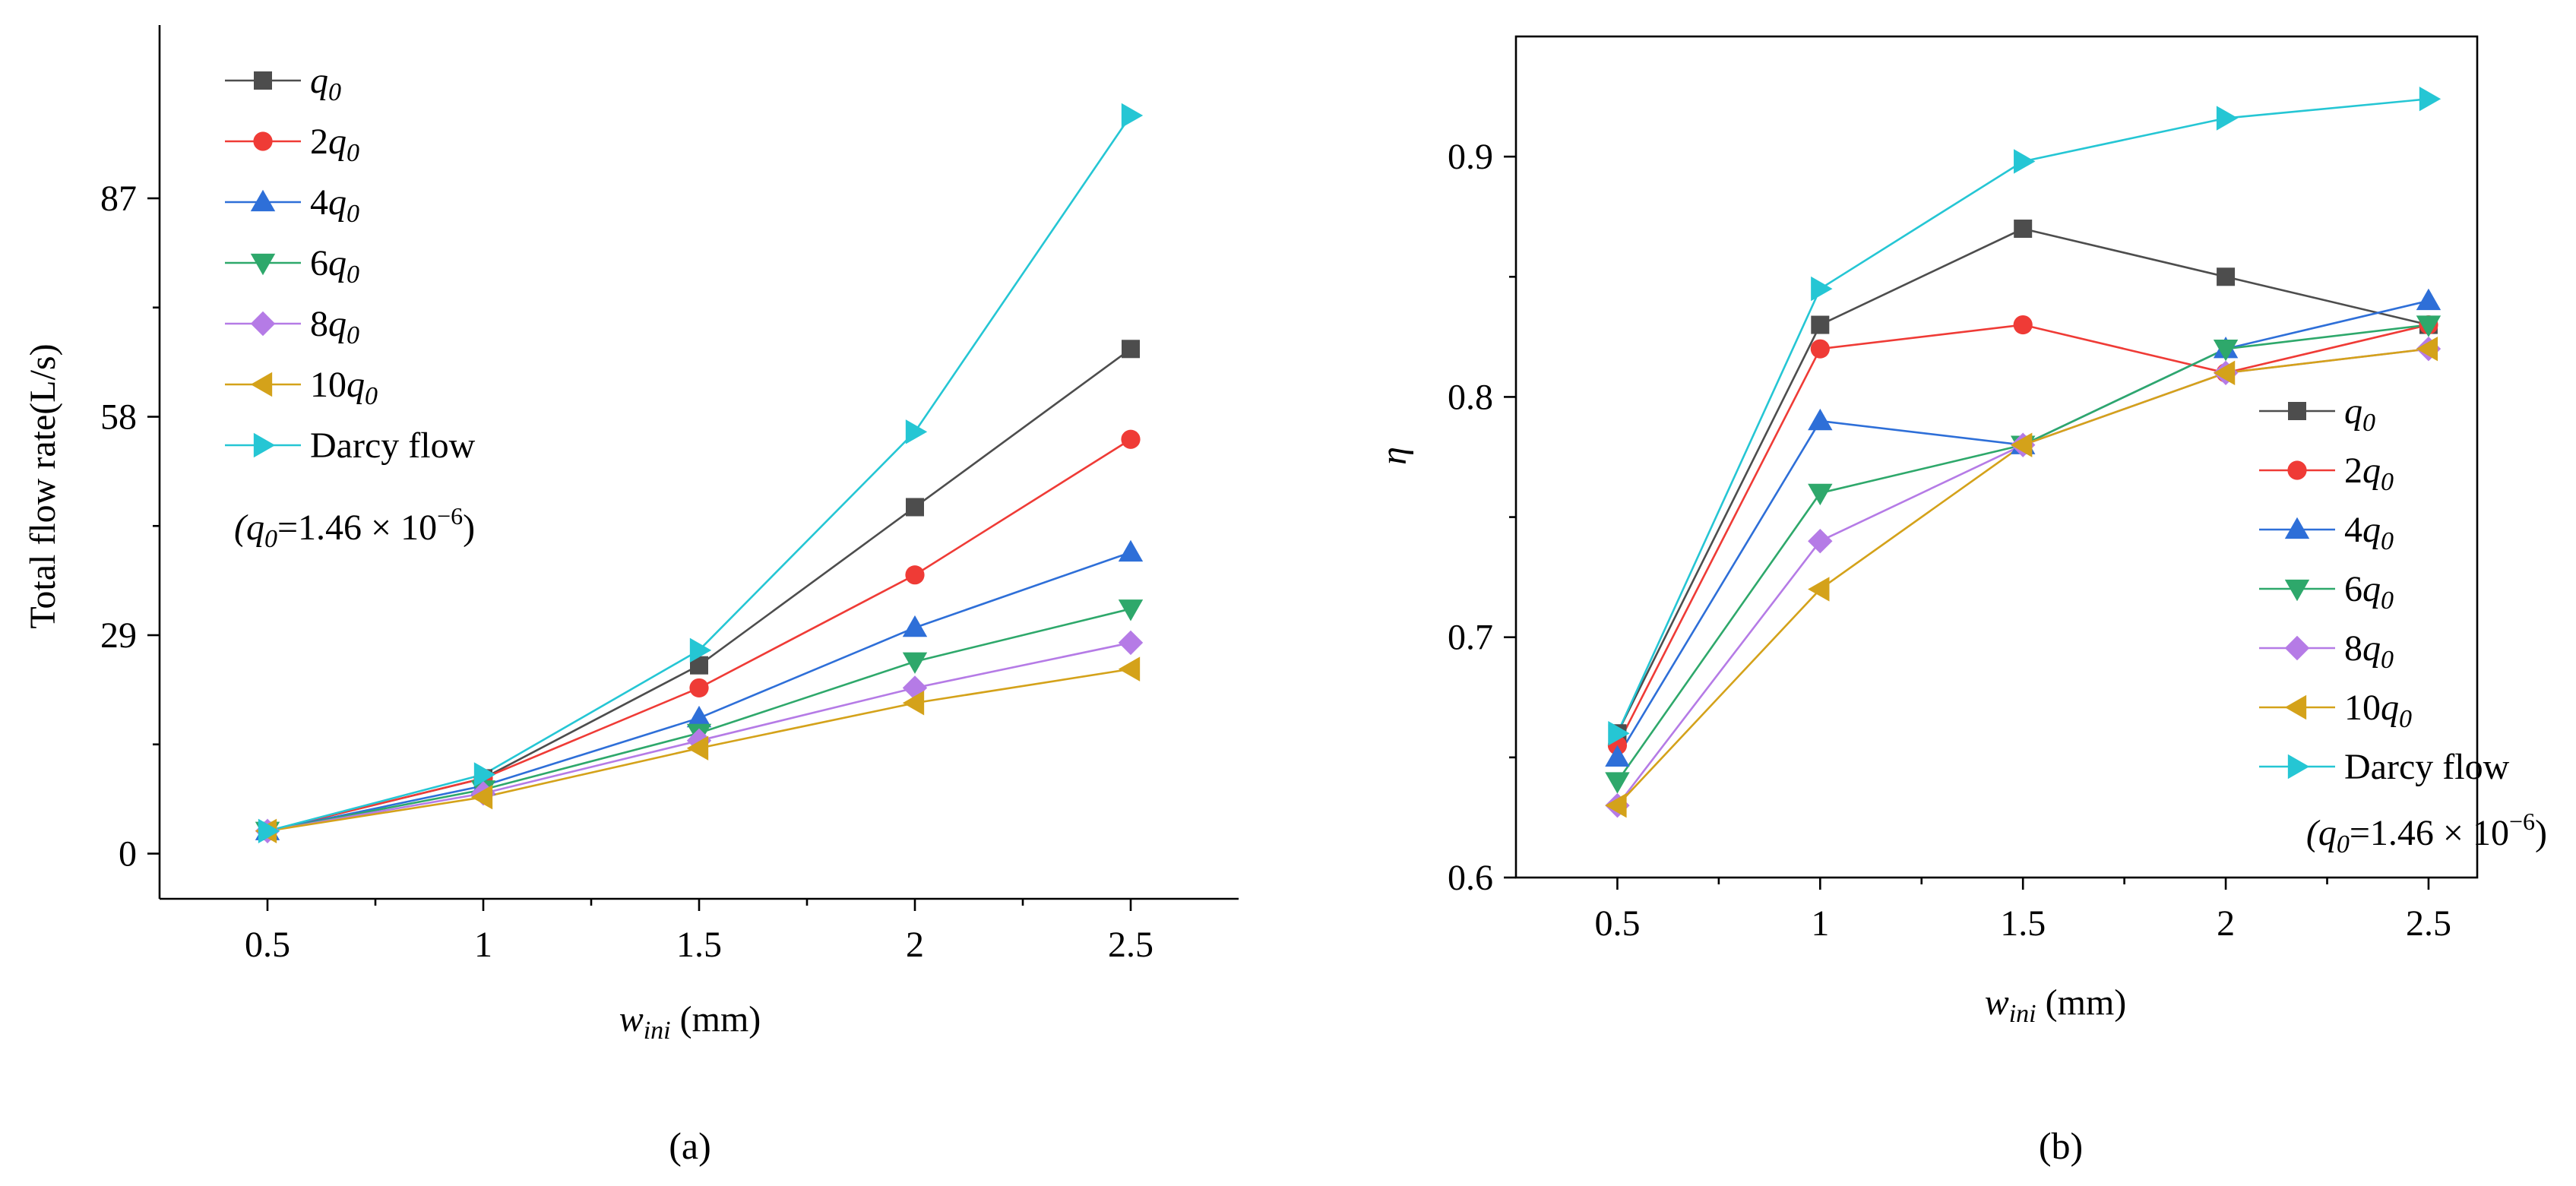 The image size is (2576, 1186). I want to click on panel-a-y-tick-label: 0, so click(128, 854).